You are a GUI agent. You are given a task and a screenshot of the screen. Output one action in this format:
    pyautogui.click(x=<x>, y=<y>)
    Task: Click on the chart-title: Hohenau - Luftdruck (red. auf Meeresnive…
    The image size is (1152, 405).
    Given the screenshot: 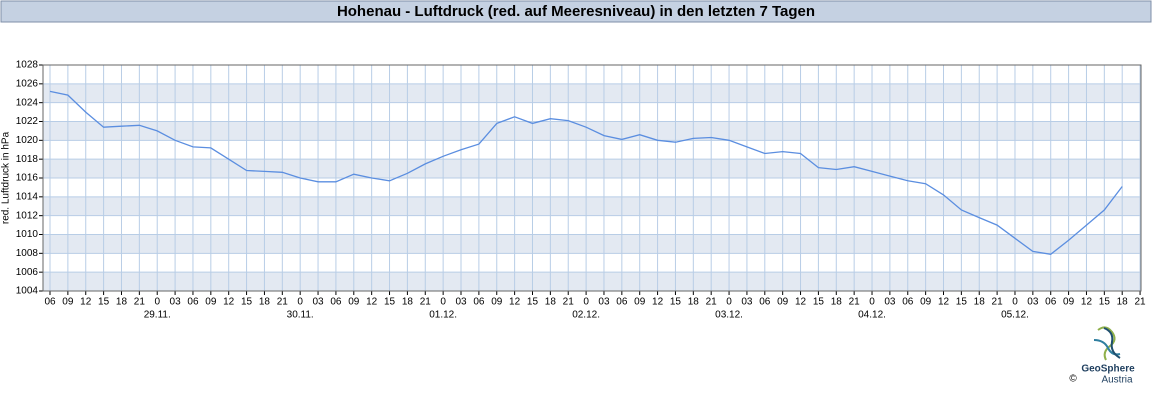 What is the action you would take?
    pyautogui.click(x=576, y=11)
    